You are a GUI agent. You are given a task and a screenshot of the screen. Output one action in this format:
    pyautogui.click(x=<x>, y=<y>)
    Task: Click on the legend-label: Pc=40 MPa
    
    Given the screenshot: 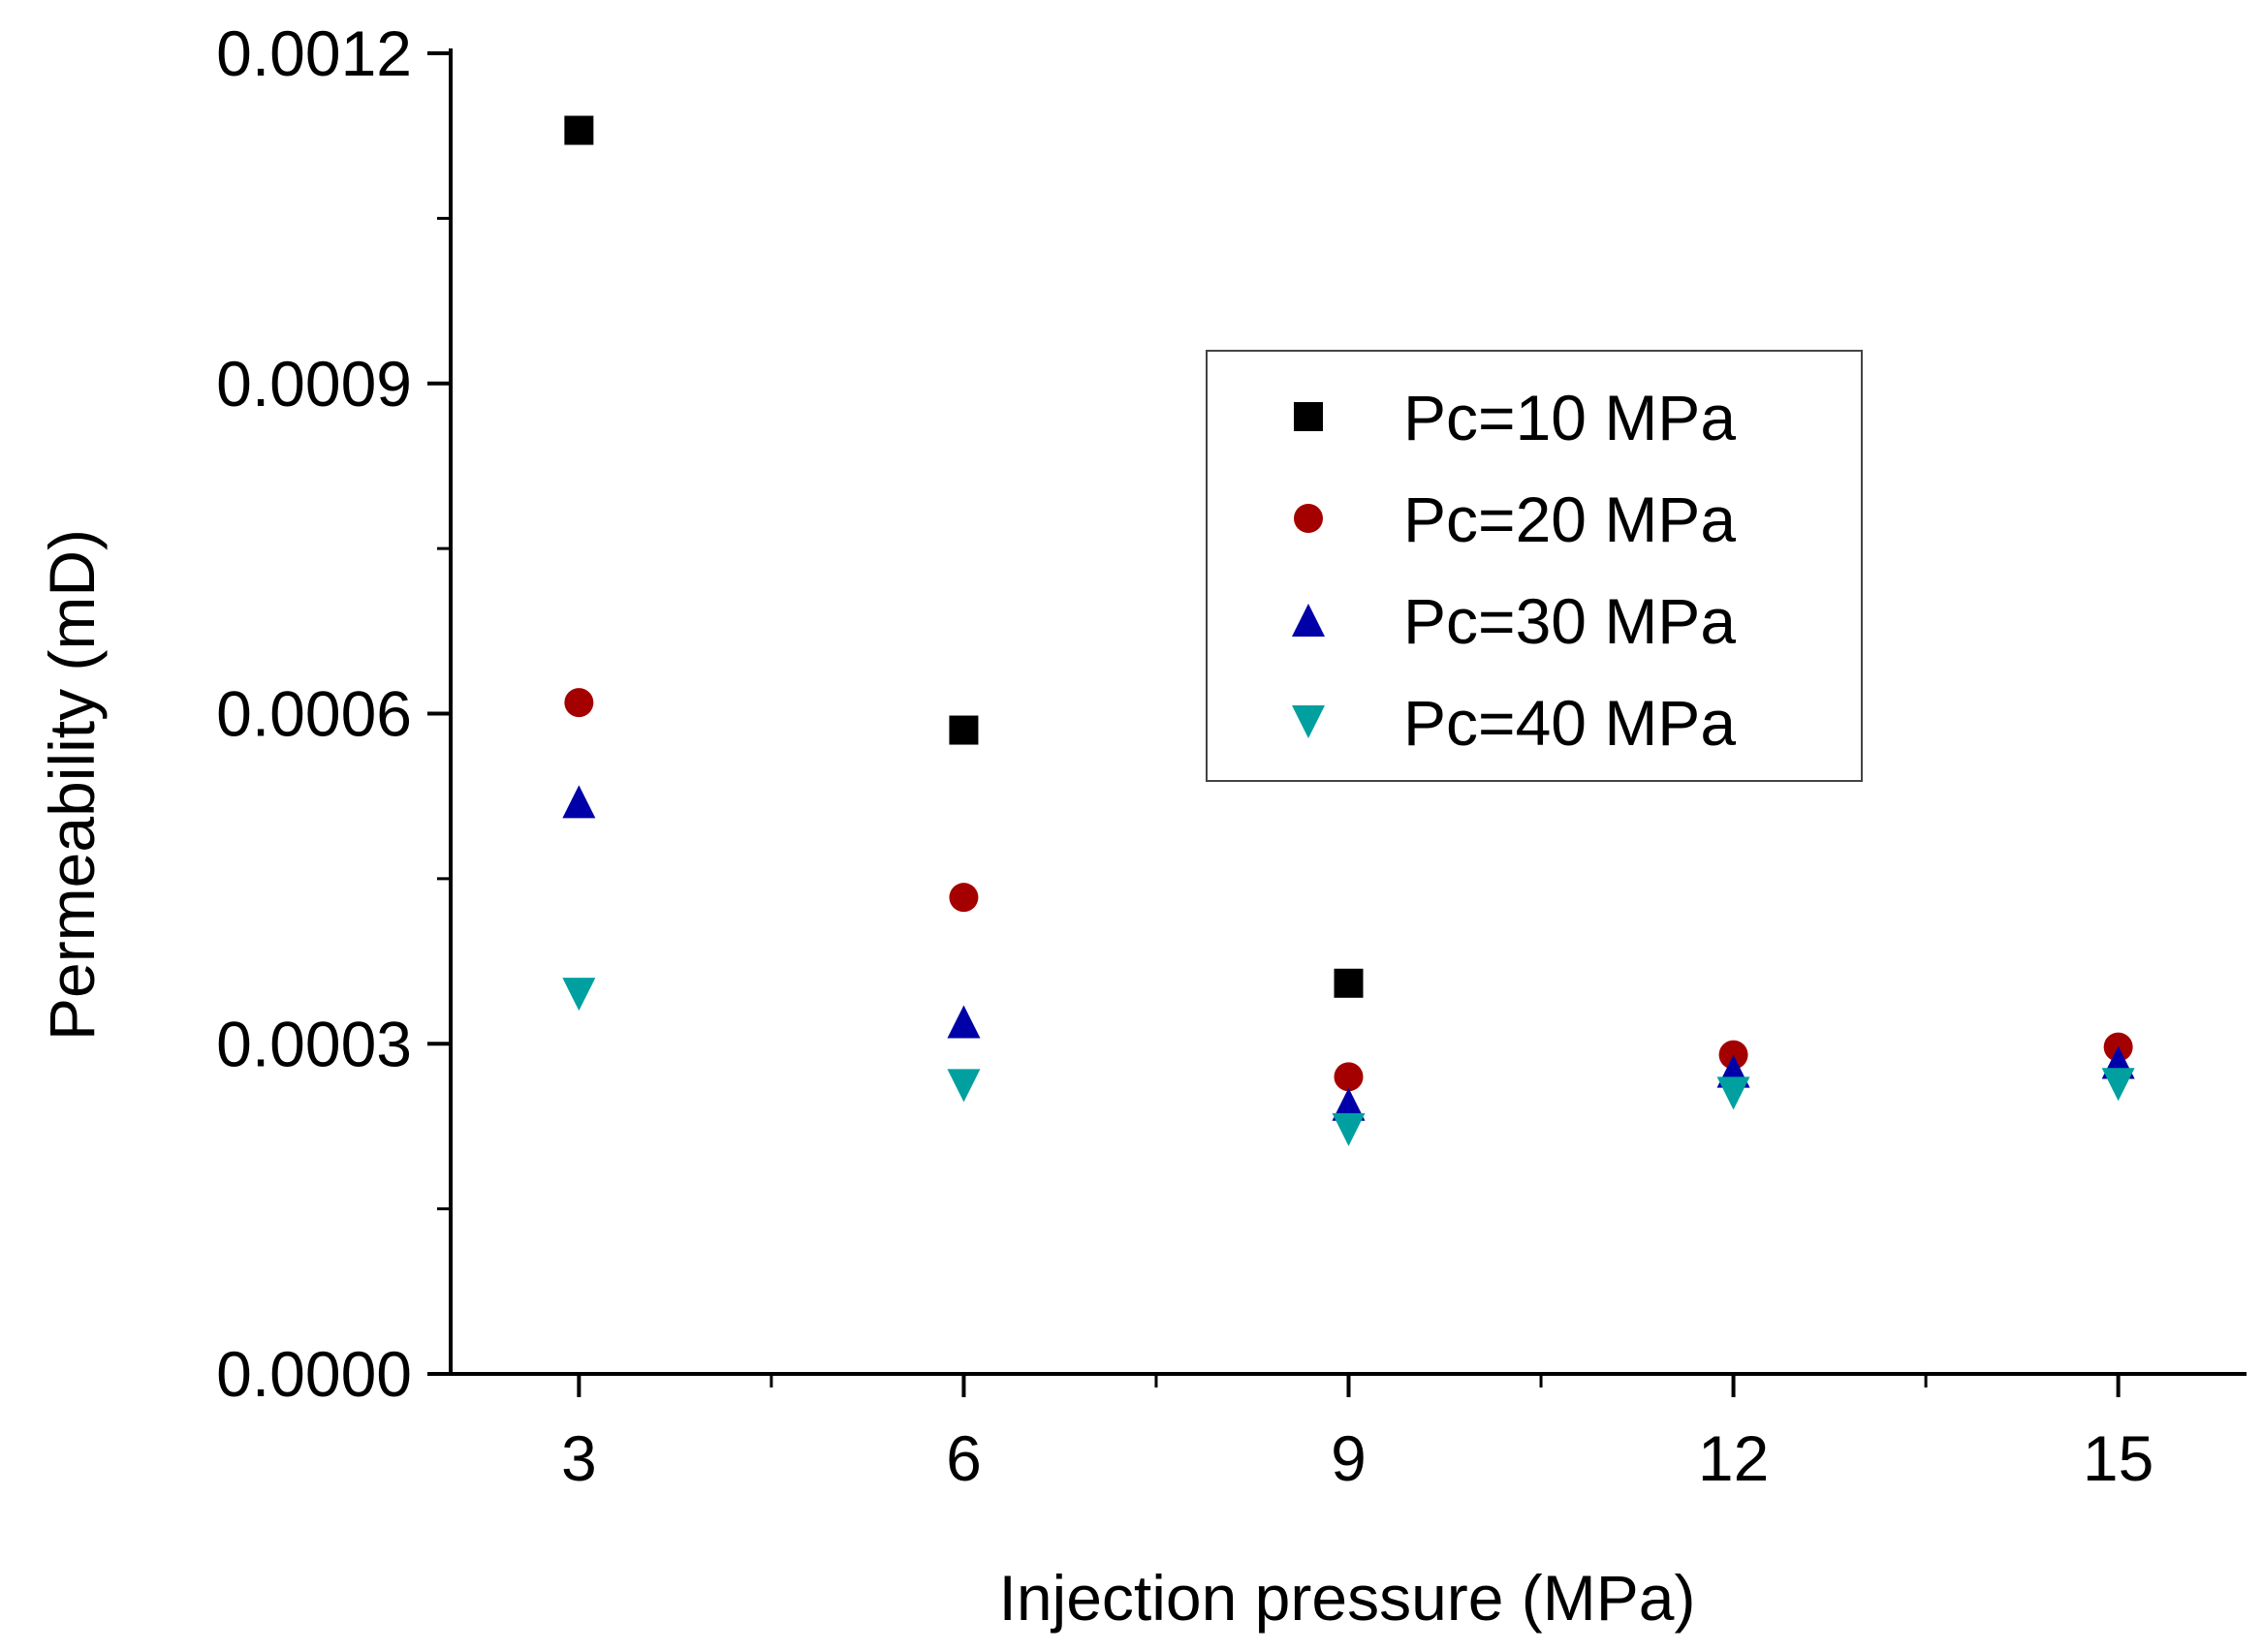 What is the action you would take?
    pyautogui.click(x=1569, y=723)
    